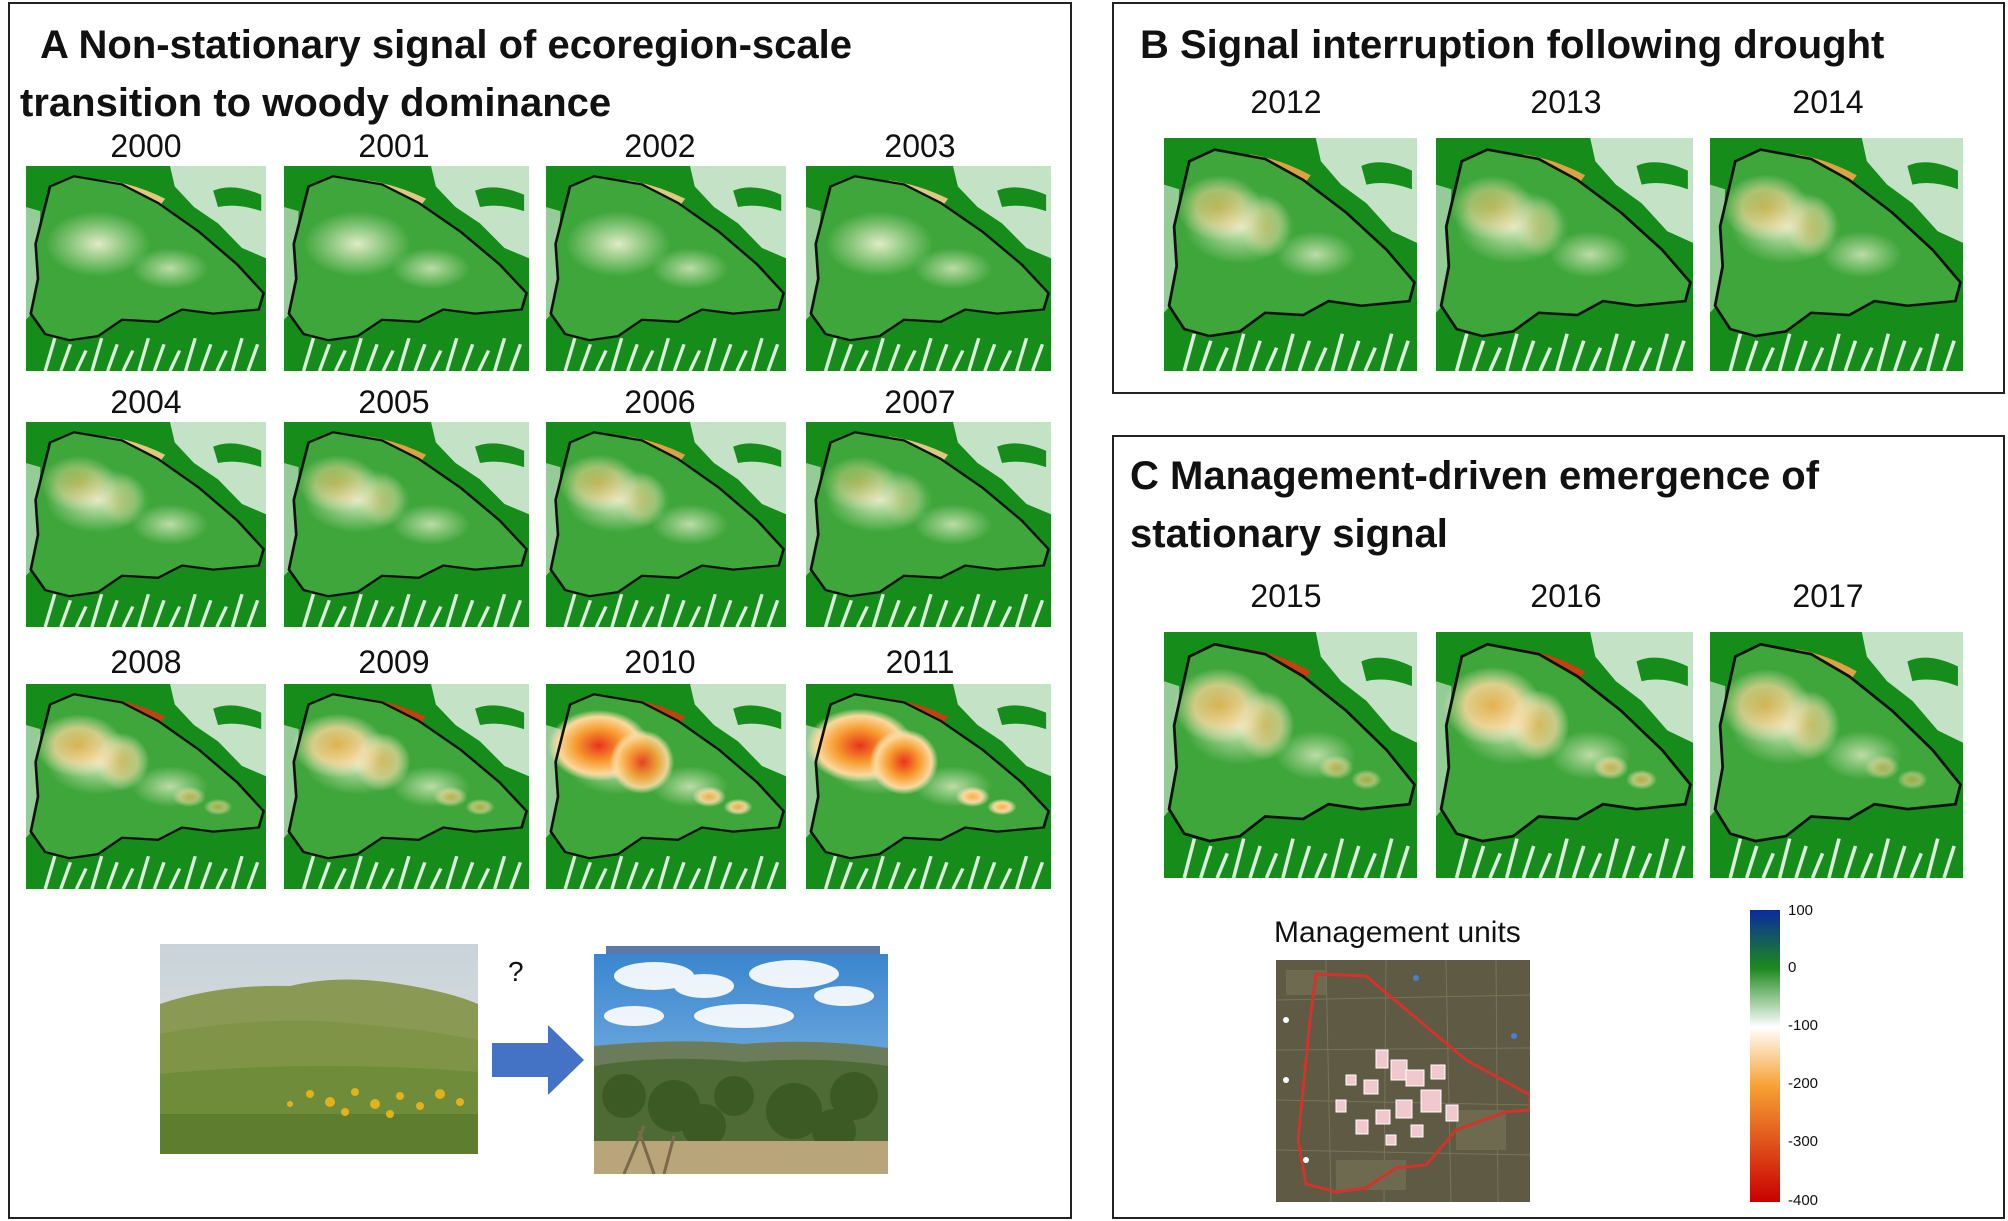 This screenshot has height=1221, width=2008. What do you see at coordinates (406, 268) in the screenshot?
I see `map-2001` at bounding box center [406, 268].